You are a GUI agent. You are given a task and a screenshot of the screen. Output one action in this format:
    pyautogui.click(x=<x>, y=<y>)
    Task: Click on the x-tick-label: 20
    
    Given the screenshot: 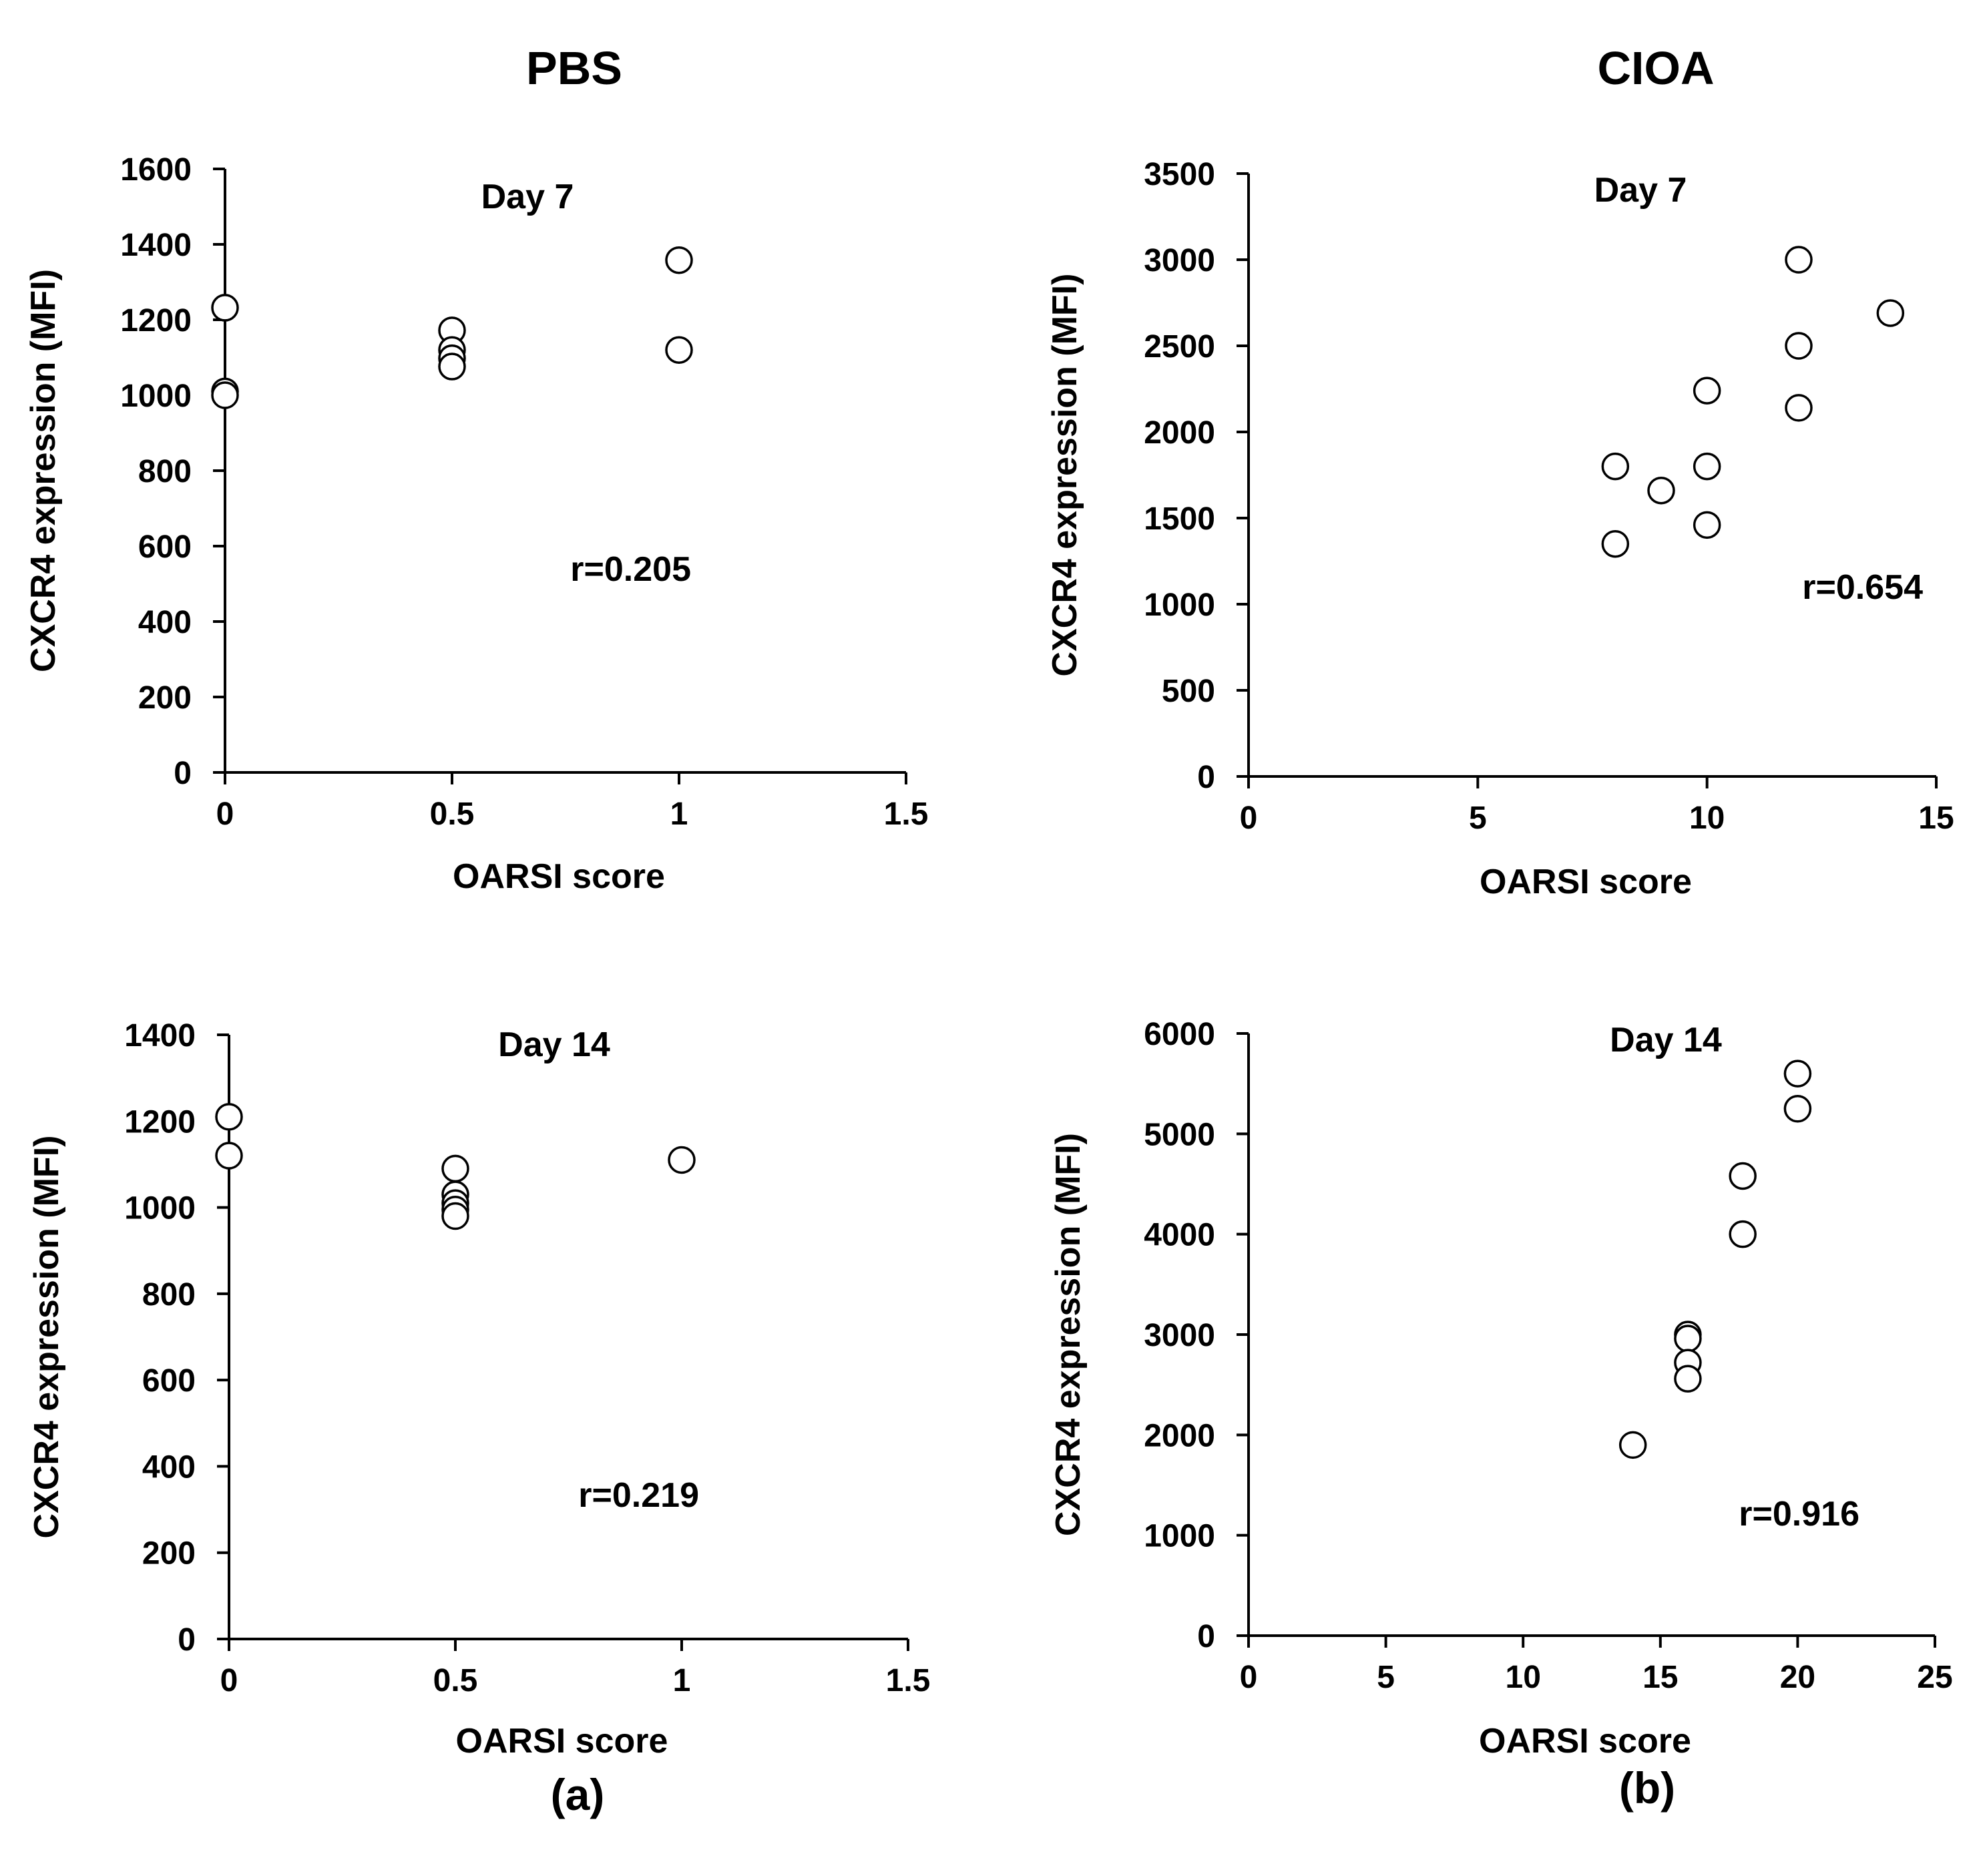 What is the action you would take?
    pyautogui.click(x=1797, y=1678)
    